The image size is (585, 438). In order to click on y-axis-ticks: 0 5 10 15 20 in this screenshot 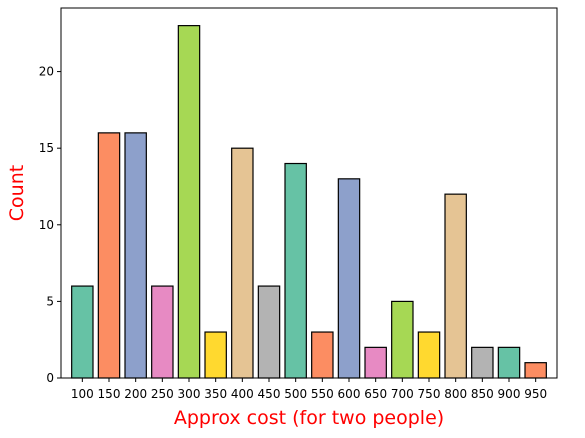, I will do `click(50, 225)`.